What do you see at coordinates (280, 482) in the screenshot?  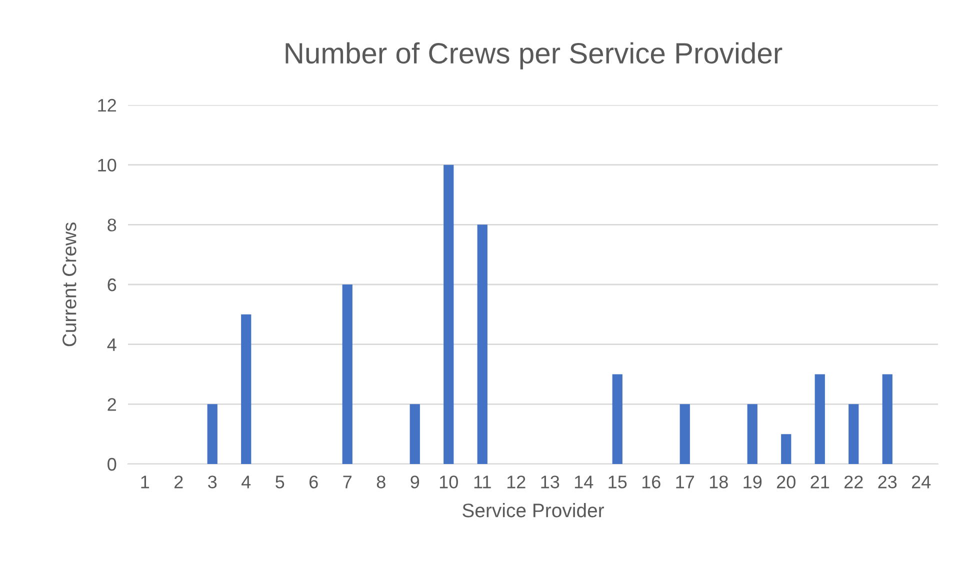 I see `x-tick-label: 5` at bounding box center [280, 482].